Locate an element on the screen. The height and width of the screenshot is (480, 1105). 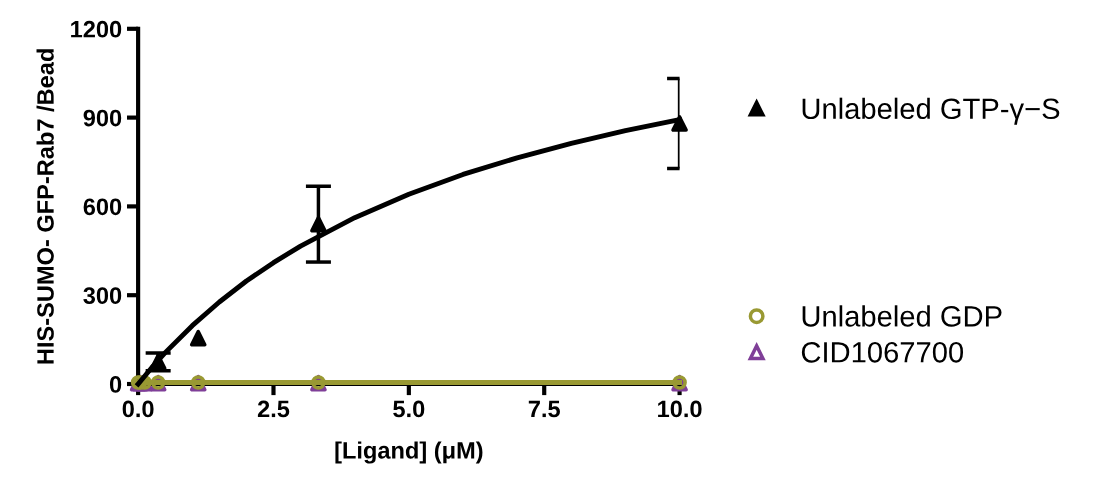
x-tick-label: 0.0 is located at coordinates (138, 409).